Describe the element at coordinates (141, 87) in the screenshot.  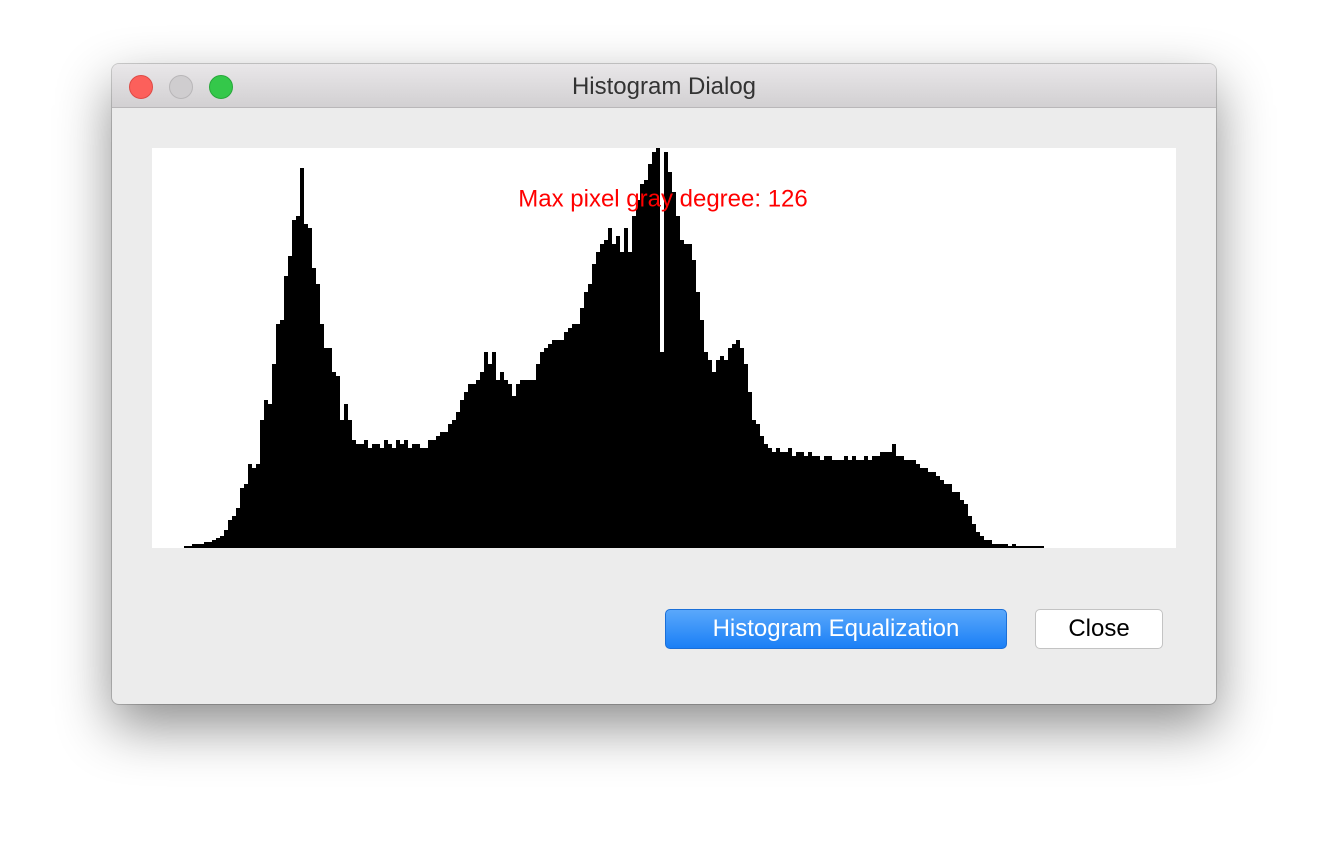
I see `close-light` at that location.